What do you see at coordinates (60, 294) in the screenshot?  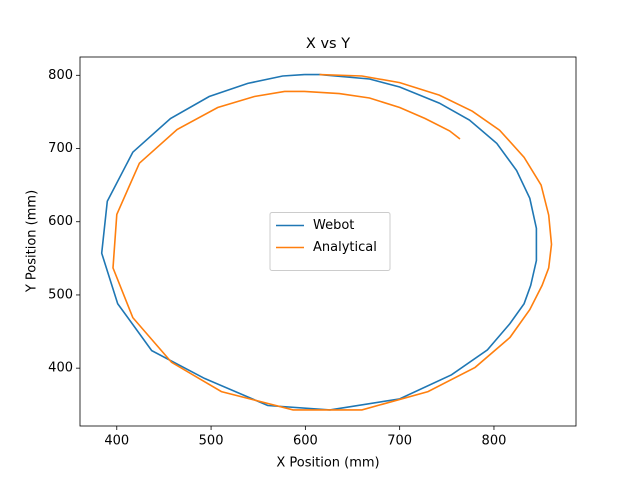 I see `y-tick-label: 500` at bounding box center [60, 294].